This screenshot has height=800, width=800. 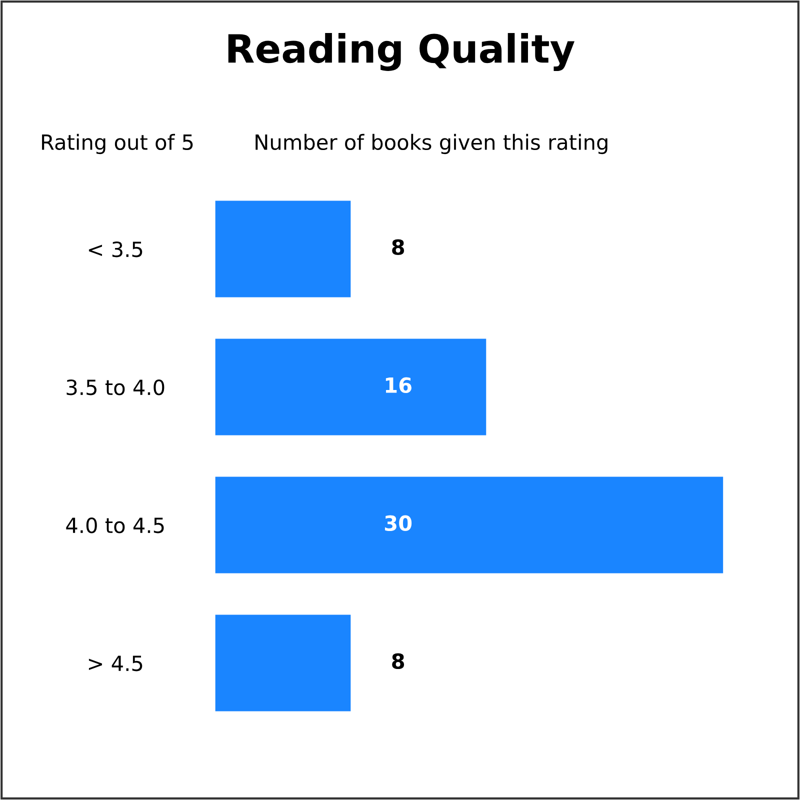 What do you see at coordinates (115, 249) in the screenshot?
I see `y-tick-label: < 3.5` at bounding box center [115, 249].